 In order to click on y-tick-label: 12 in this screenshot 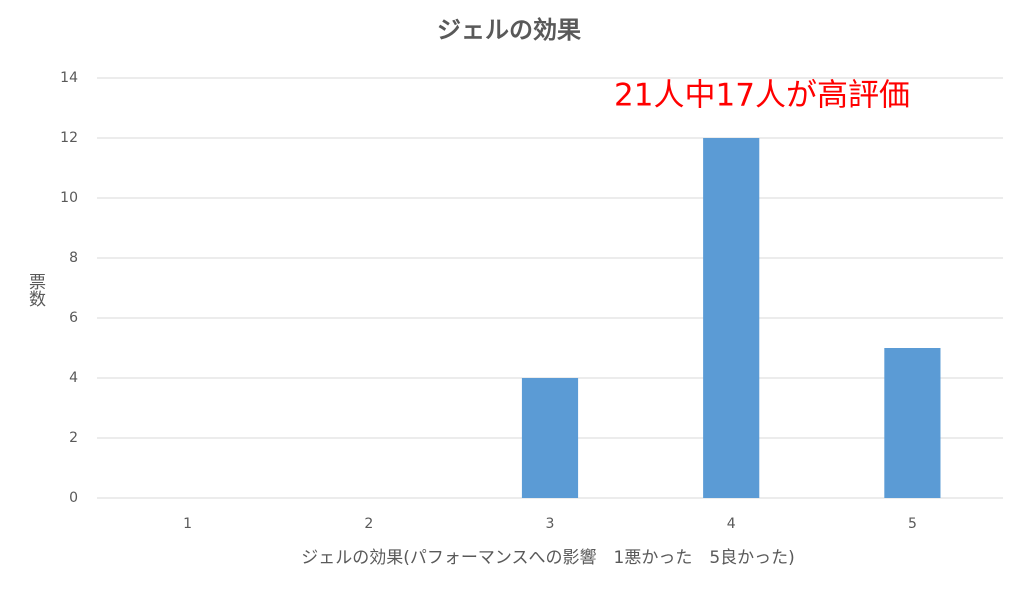, I will do `click(69, 138)`.